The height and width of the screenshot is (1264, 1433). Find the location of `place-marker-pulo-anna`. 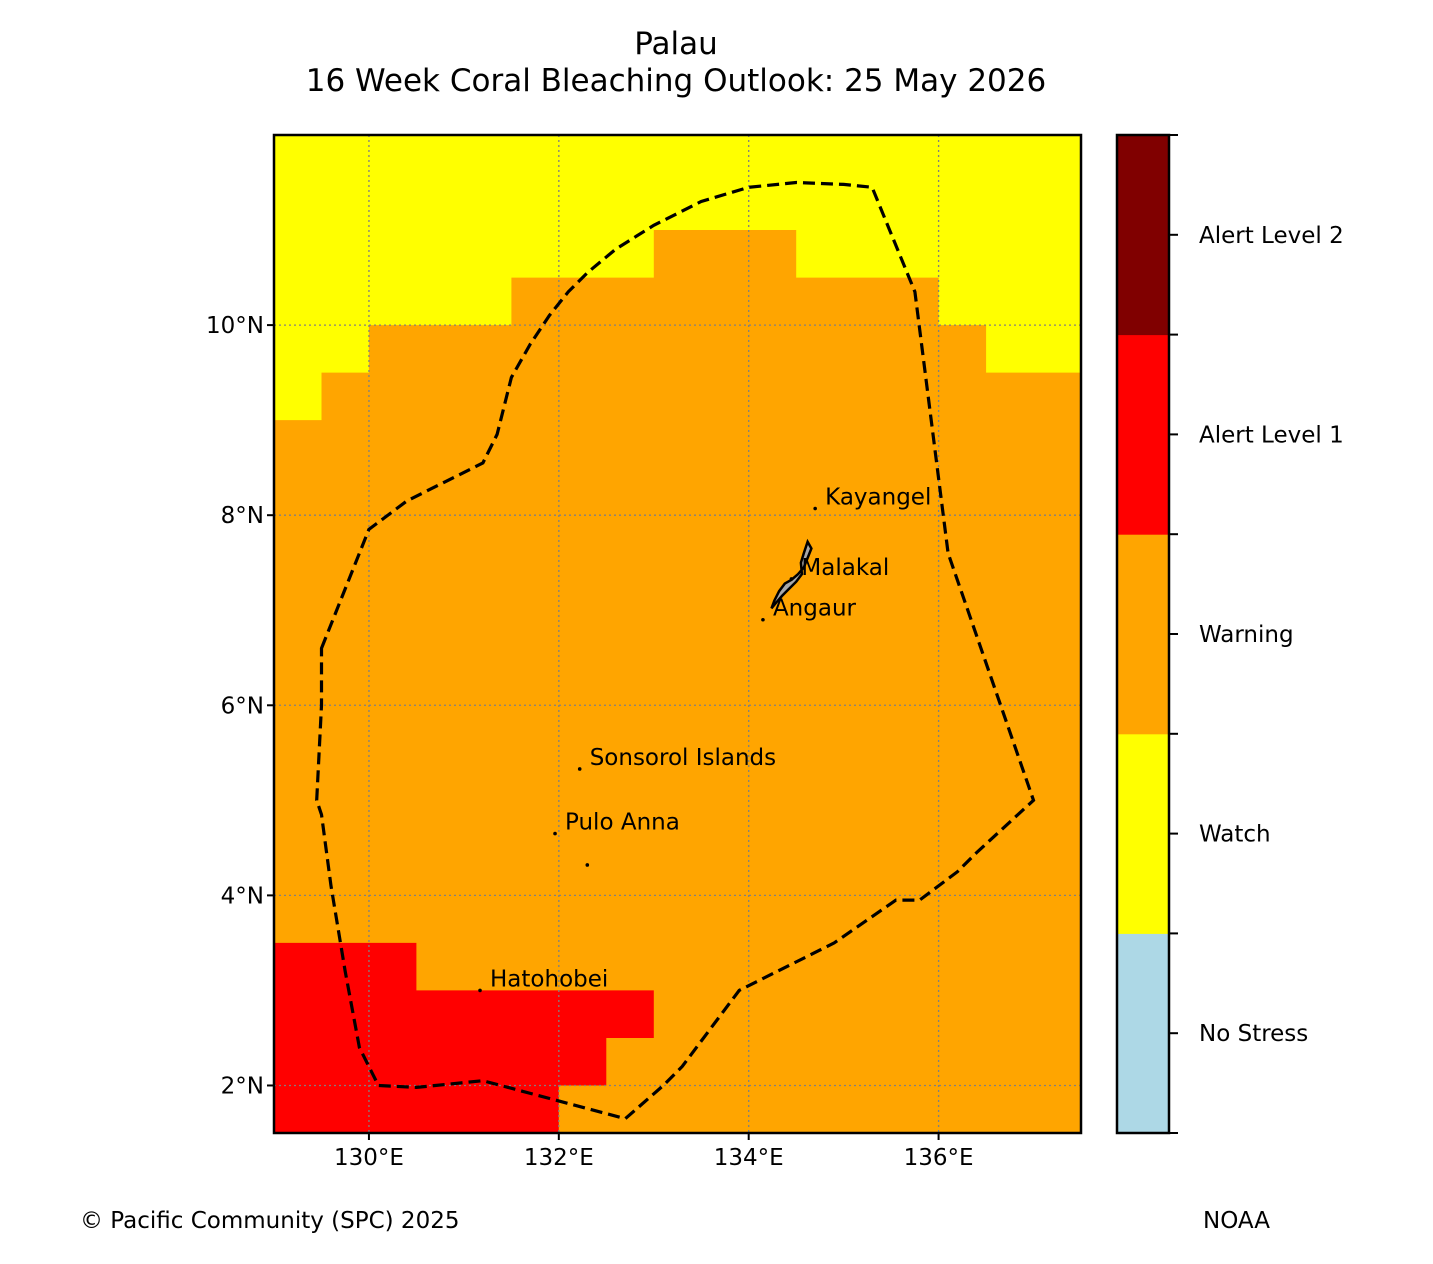

place-marker-pulo-anna is located at coordinates (555, 833).